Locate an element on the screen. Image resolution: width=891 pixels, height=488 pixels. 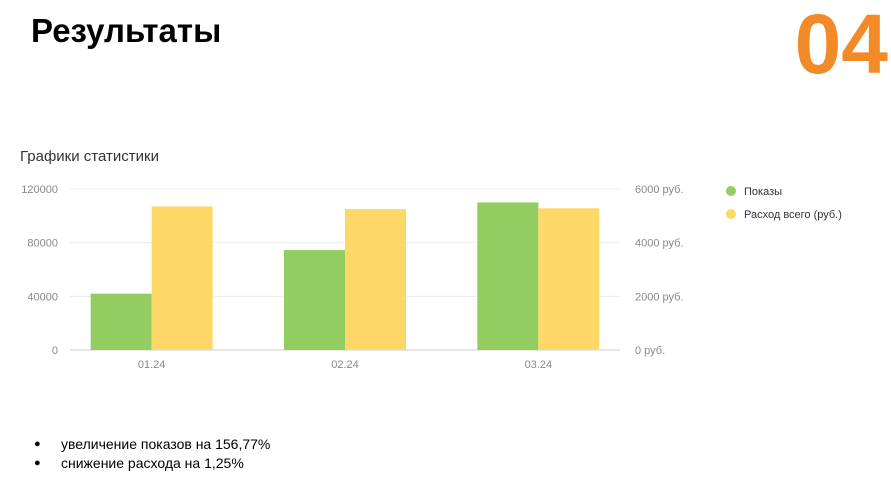
y-left-tick-label: 0 is located at coordinates (55, 351).